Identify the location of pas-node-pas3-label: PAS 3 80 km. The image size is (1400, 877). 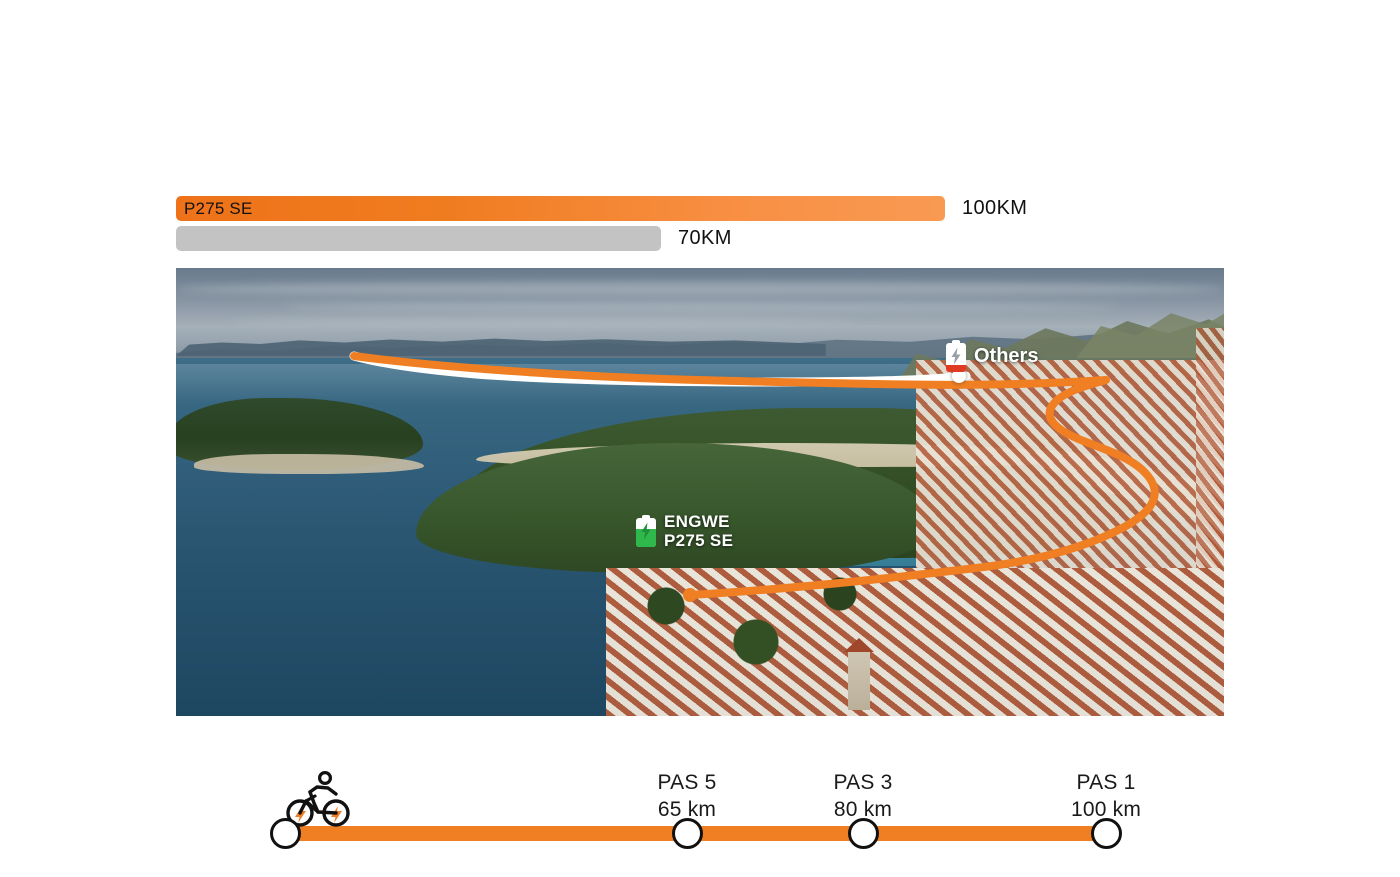
(863, 797).